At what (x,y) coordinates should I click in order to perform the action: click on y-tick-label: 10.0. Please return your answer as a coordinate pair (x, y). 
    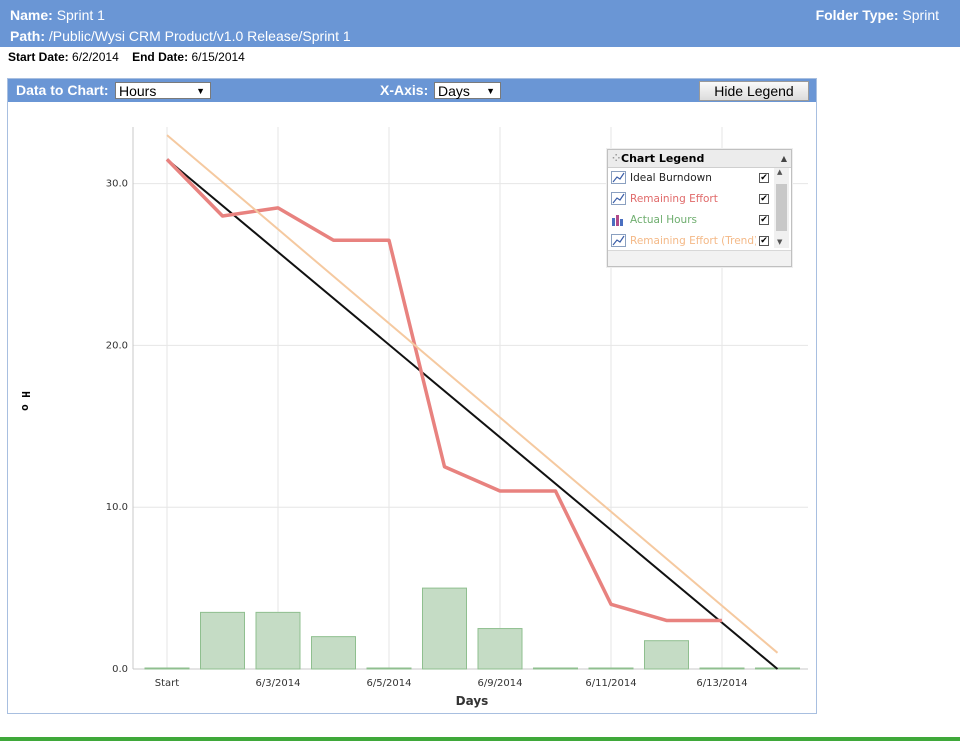
    Looking at the image, I should click on (117, 507).